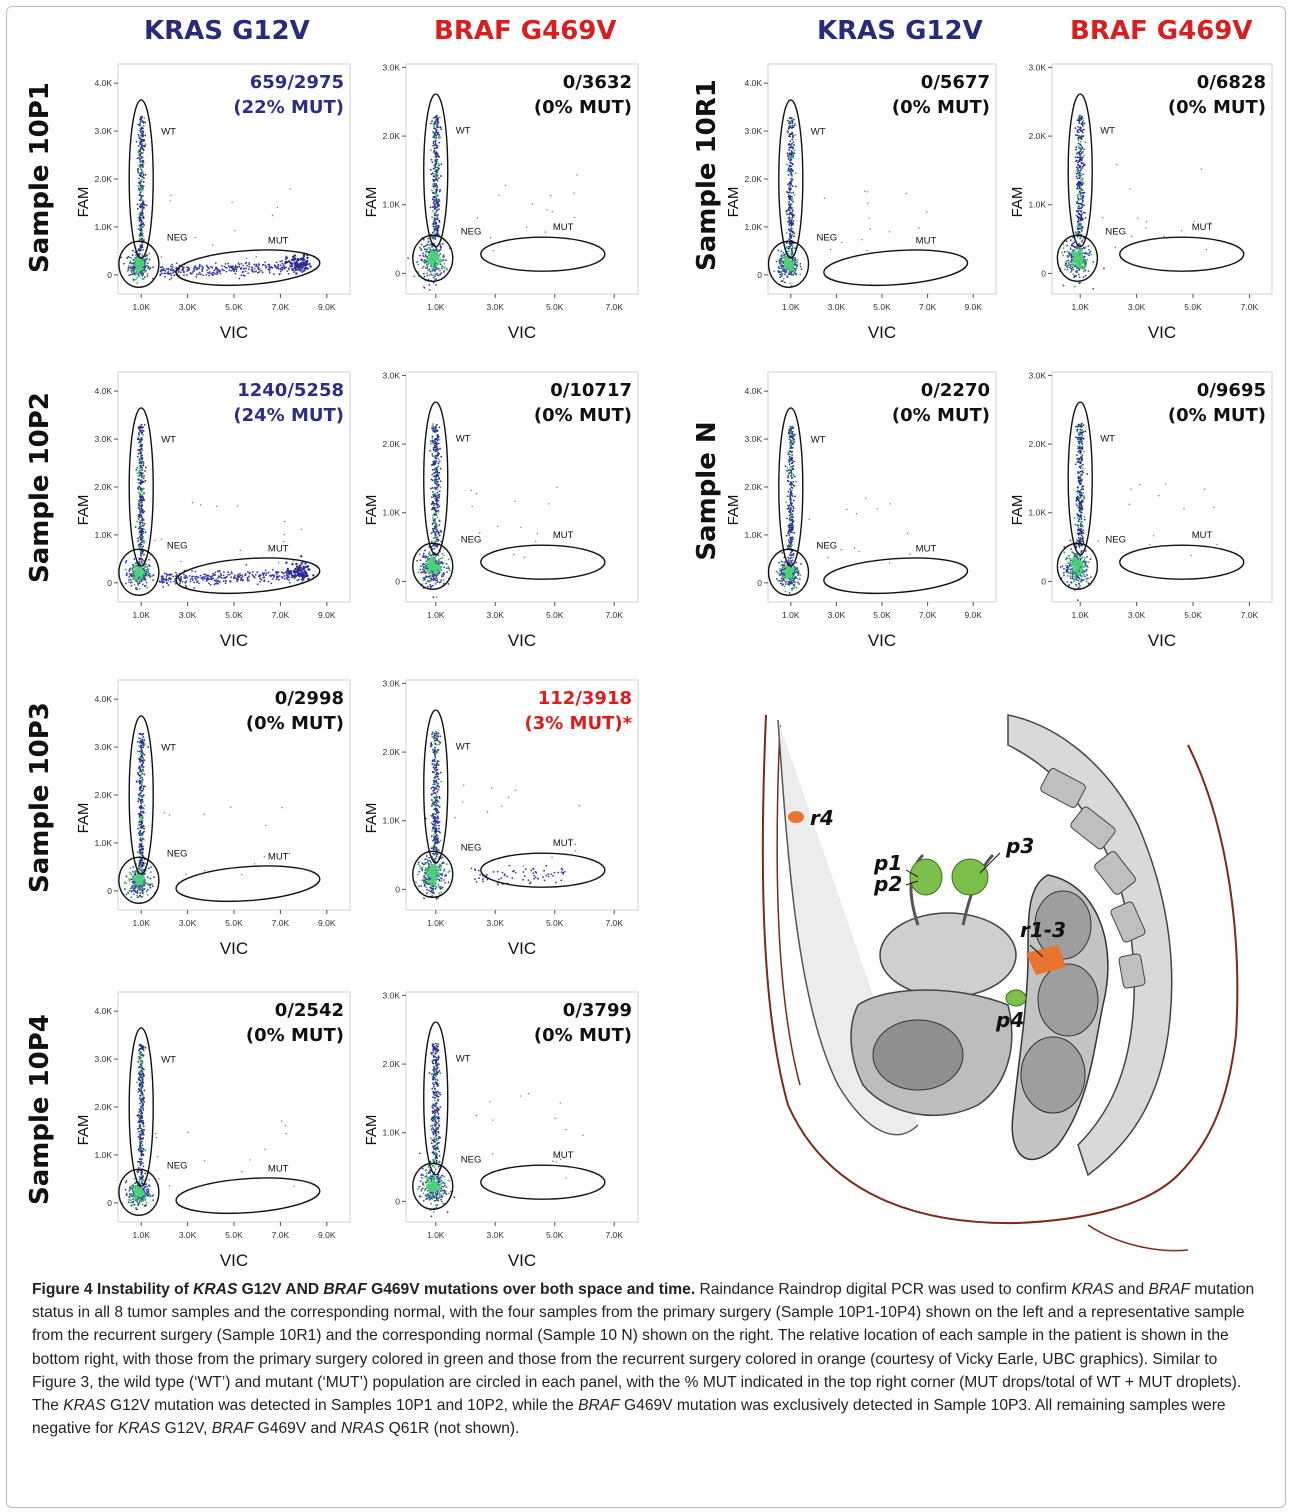 The height and width of the screenshot is (1512, 1290). Describe the element at coordinates (392, 683) in the screenshot. I see `y-tick-label: 3.0K` at that location.